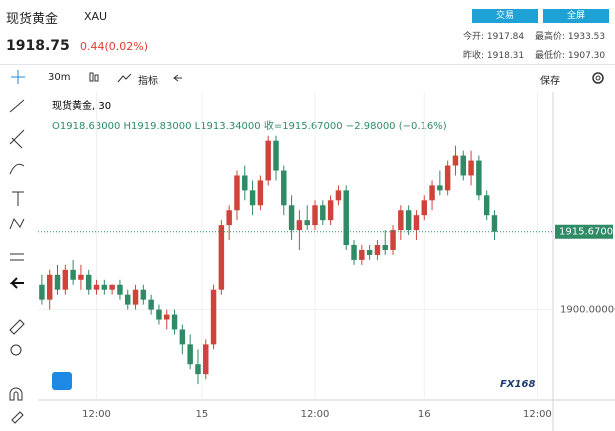  Describe the element at coordinates (114, 46) in the screenshot. I see `change: 0.44(0.02%)` at that location.